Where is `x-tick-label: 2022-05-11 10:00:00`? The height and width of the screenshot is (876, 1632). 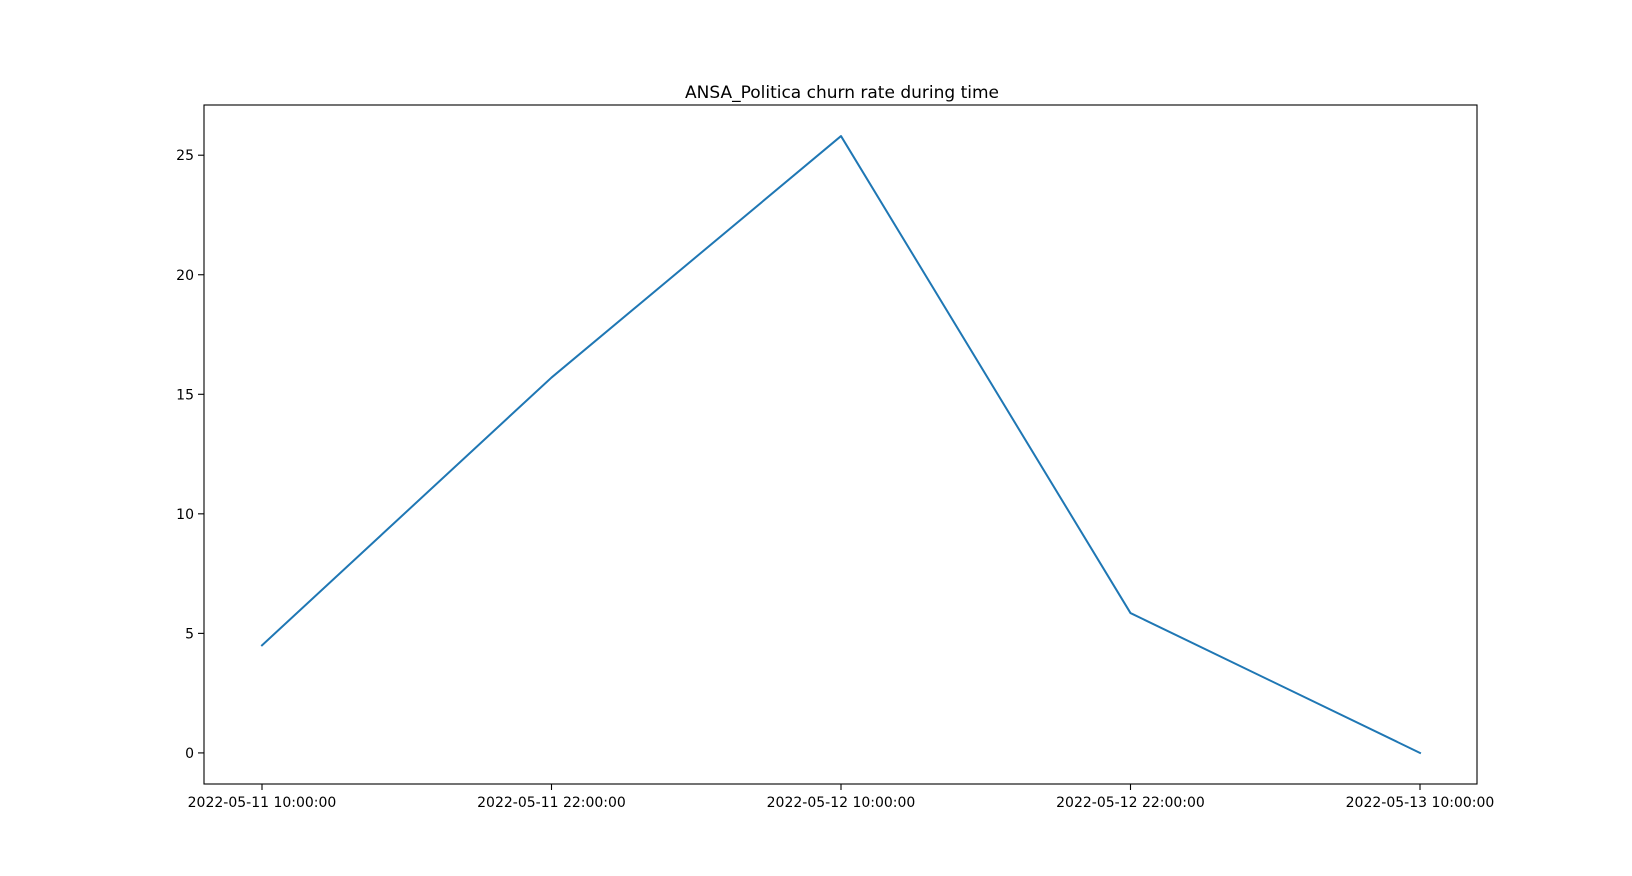 x-tick-label: 2022-05-11 10:00:00 is located at coordinates (262, 803).